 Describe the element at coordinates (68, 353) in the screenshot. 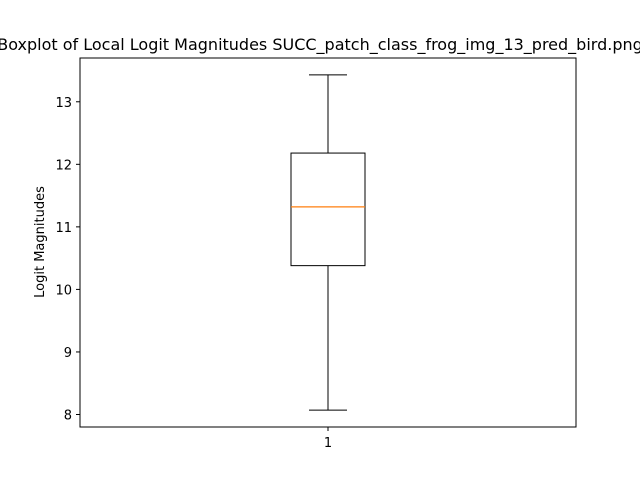

I see `y-tick-label: 9` at that location.